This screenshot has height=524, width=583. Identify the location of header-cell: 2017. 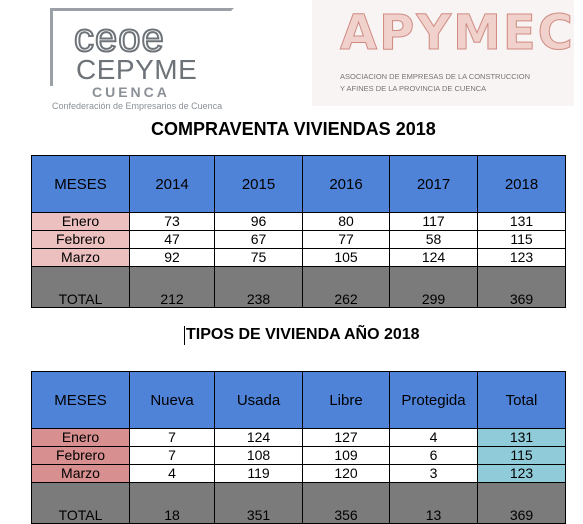
(433, 184).